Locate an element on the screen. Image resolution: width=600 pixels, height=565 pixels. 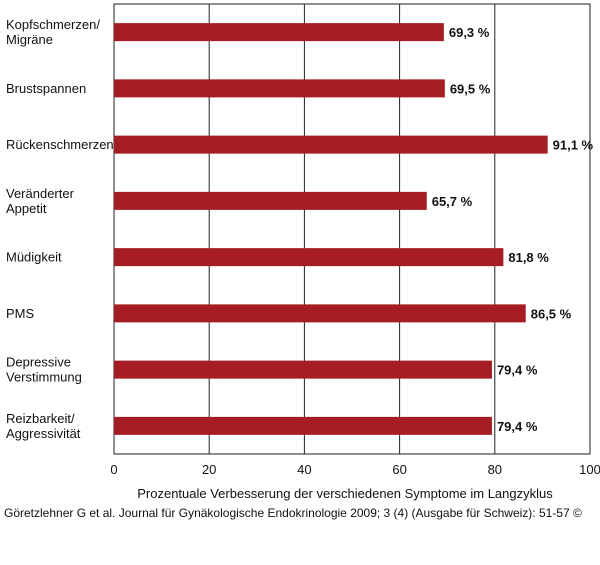
category-label-7: Reizbarkeit/Aggressivität is located at coordinates (43, 426).